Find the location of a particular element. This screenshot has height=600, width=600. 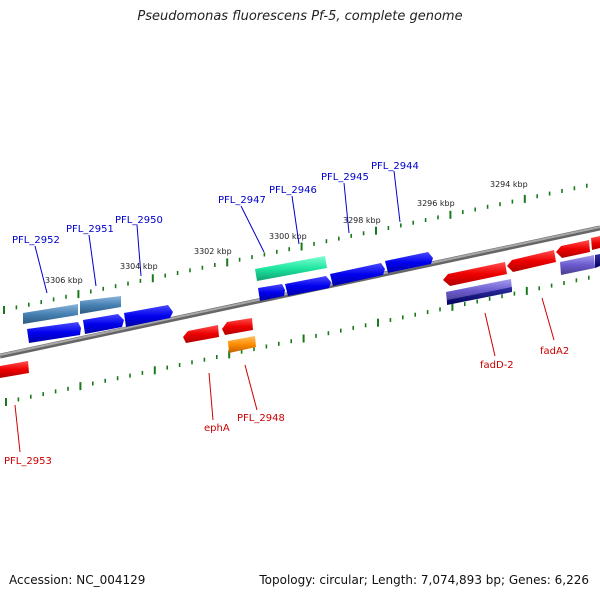

scale-label: 3294 kbp is located at coordinates (509, 184).